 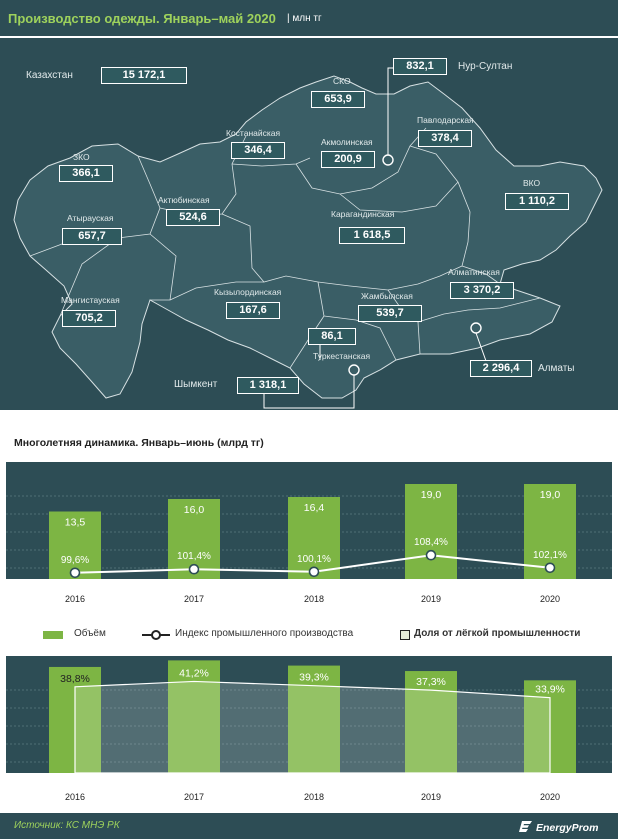 What do you see at coordinates (485, 66) in the screenshot?
I see `city-label-nur-sultan: Нур-Султан` at bounding box center [485, 66].